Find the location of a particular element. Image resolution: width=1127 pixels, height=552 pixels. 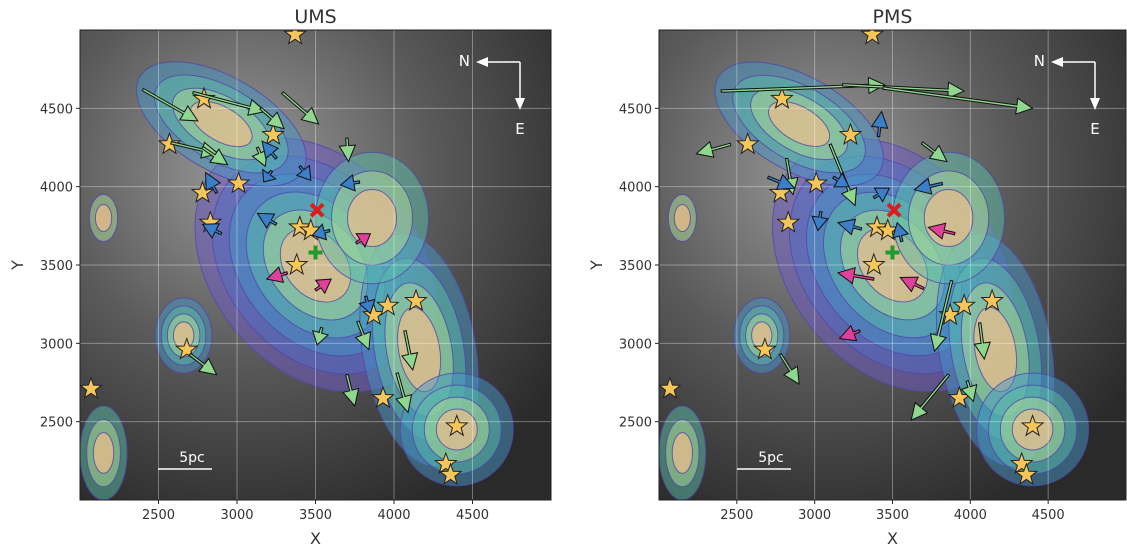

center-plus is located at coordinates (315, 252).